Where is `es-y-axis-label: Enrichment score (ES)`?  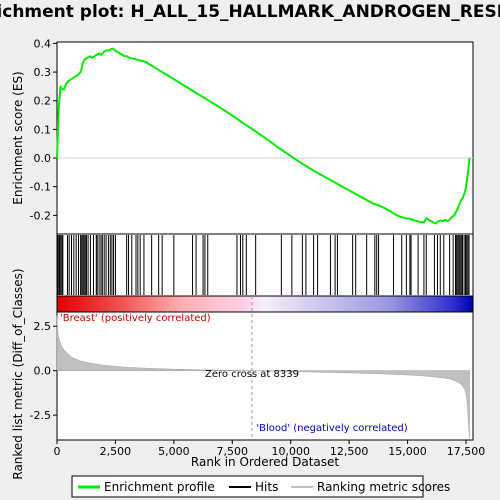 es-y-axis-label: Enrichment score (ES) is located at coordinates (18, 137).